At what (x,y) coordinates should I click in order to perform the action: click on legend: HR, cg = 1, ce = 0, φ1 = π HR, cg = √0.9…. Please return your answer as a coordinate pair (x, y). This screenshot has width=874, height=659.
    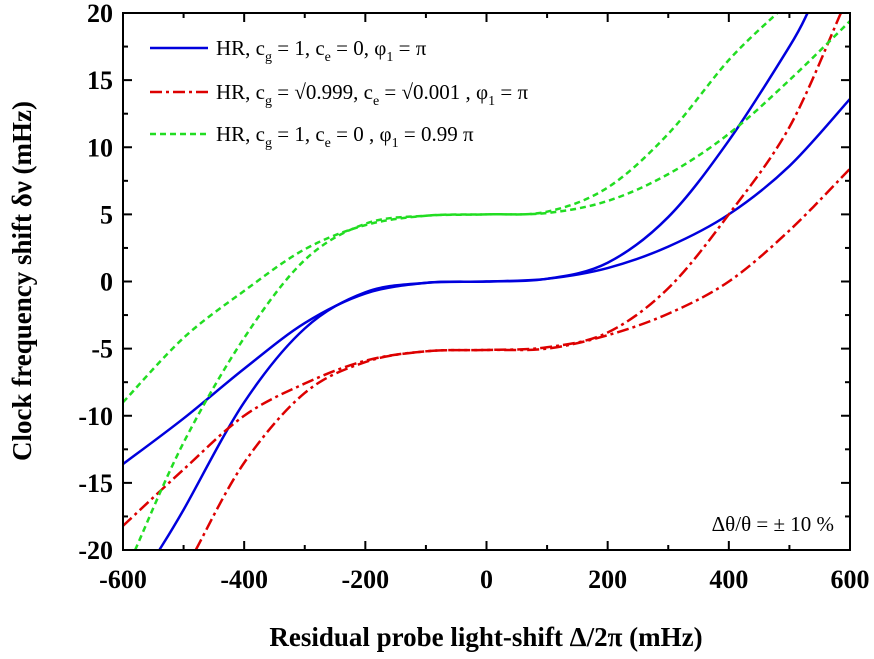
    Looking at the image, I should click on (339, 93).